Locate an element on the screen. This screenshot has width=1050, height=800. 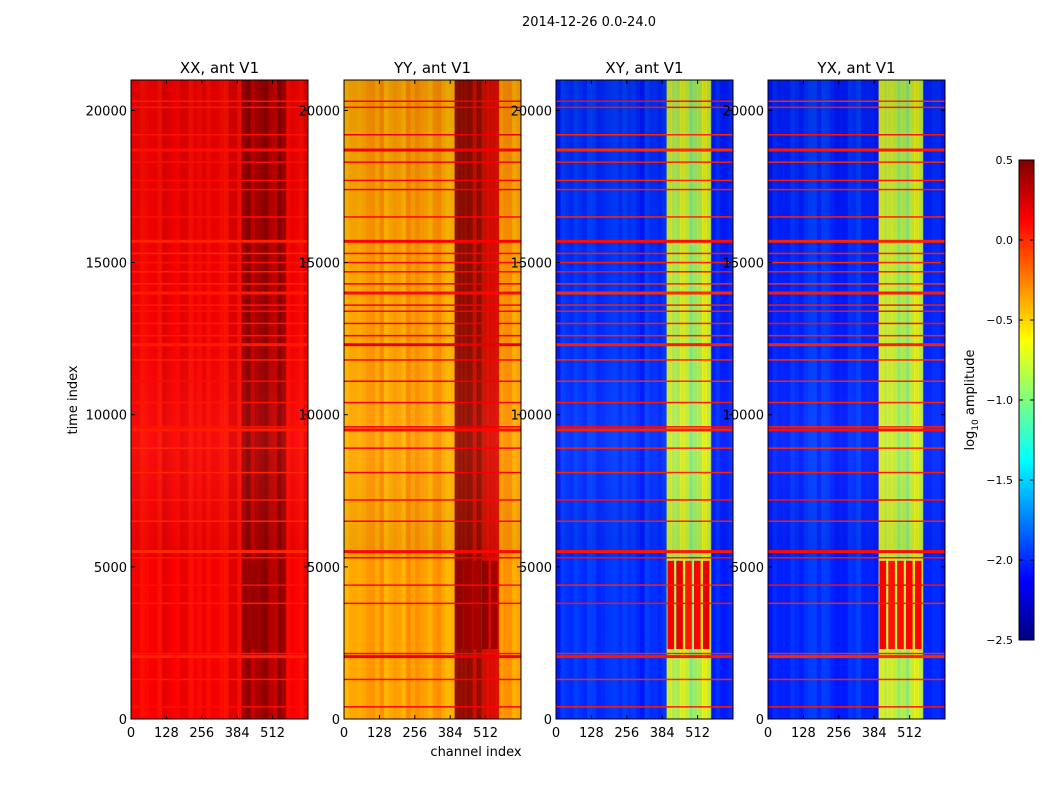
colorbar-tick-label: −1.0 is located at coordinates (999, 400).